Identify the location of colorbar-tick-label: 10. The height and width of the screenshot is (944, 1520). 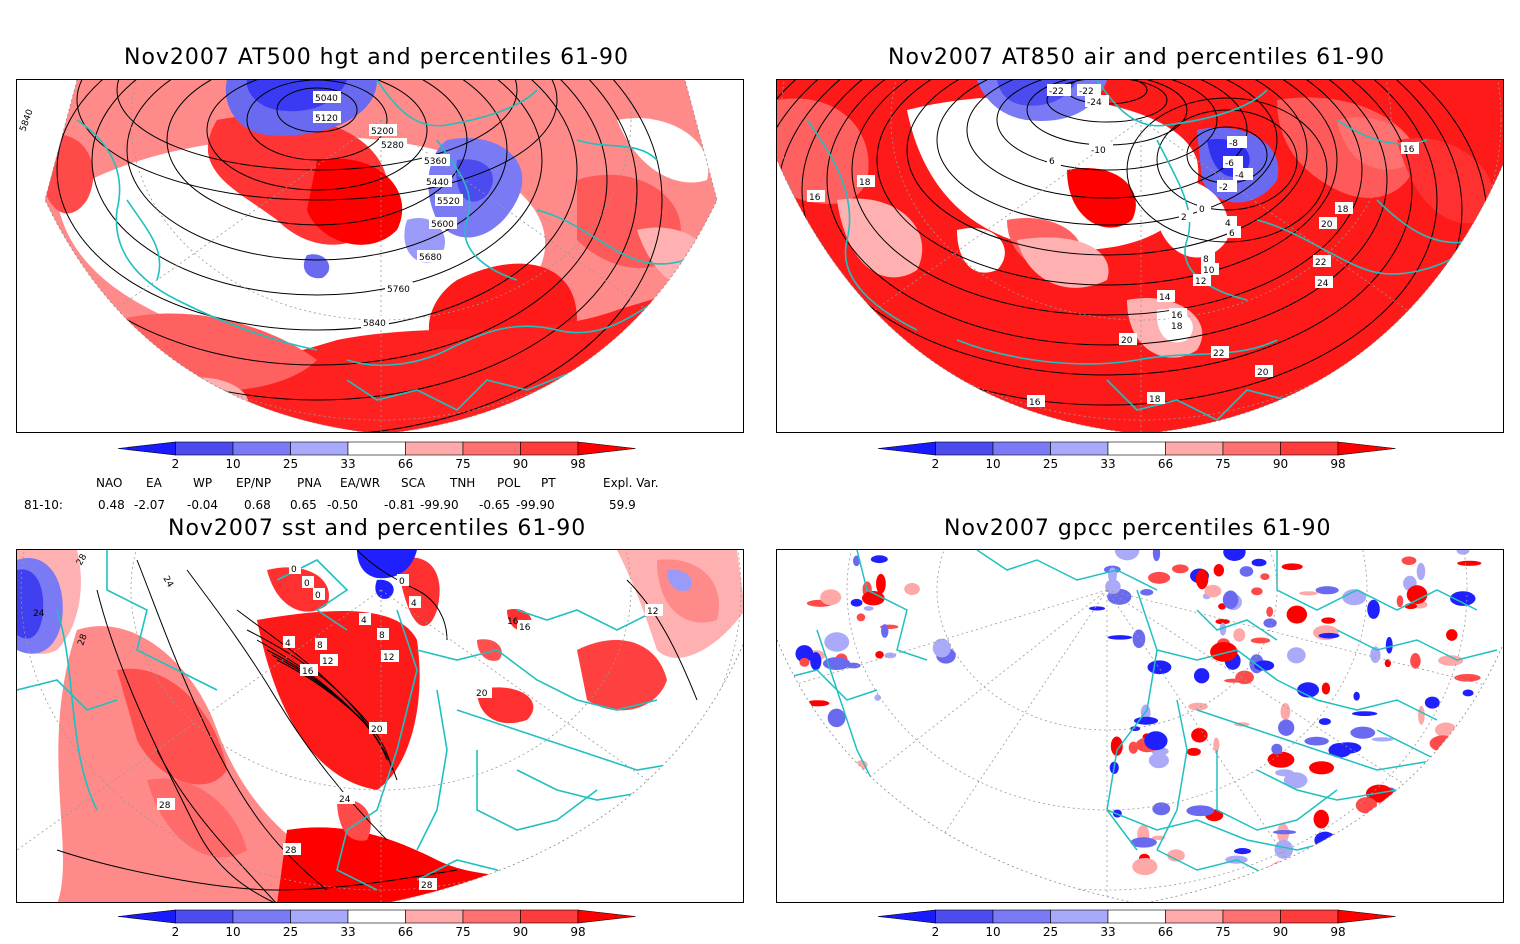
(232, 932).